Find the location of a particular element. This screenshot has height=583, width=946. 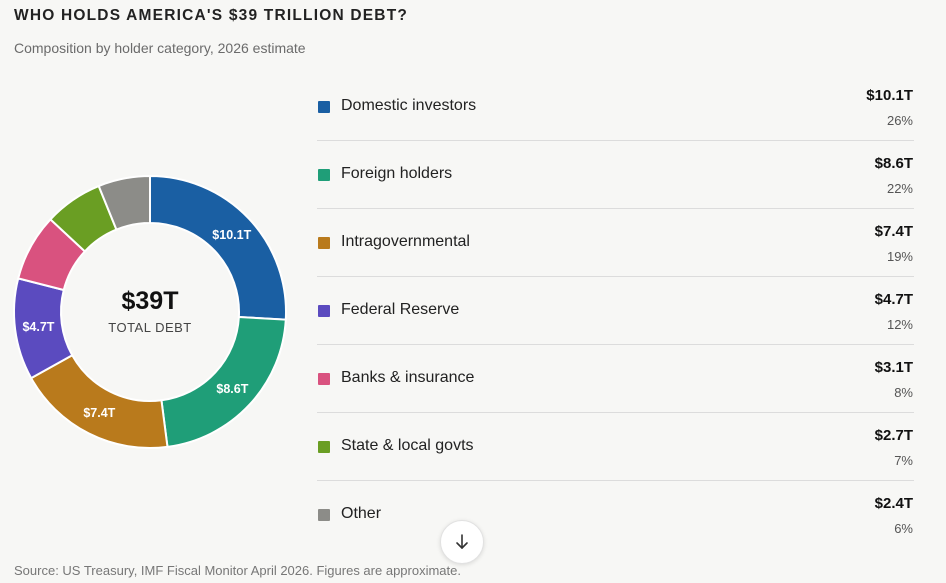

legend-row-domestic-investors: Domestic investors $10.1T 26% is located at coordinates (615, 107).